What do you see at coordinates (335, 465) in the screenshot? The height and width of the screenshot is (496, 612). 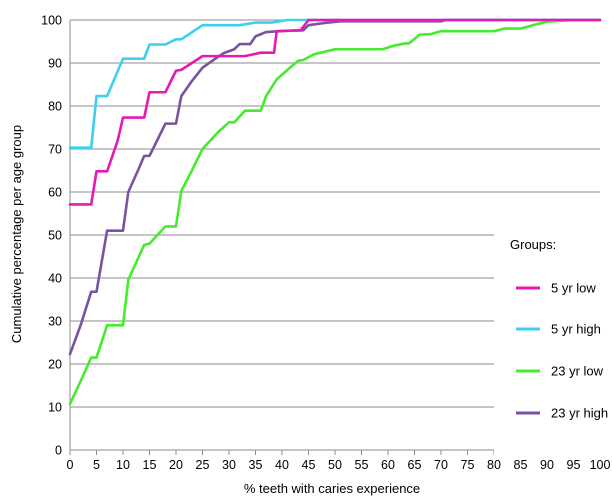 I see `x-tick-label: 50` at bounding box center [335, 465].